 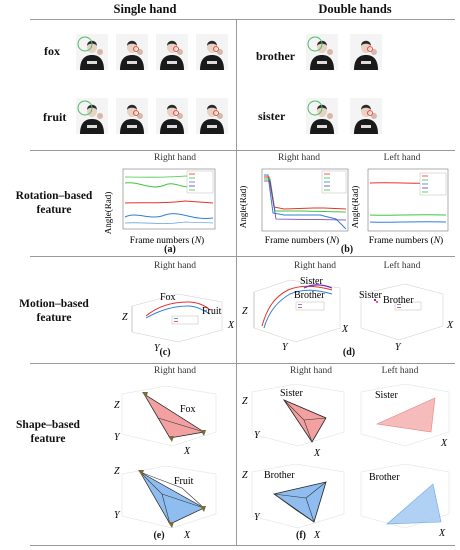 I want to click on shape-right-title-2: Left hand, so click(x=400, y=371).